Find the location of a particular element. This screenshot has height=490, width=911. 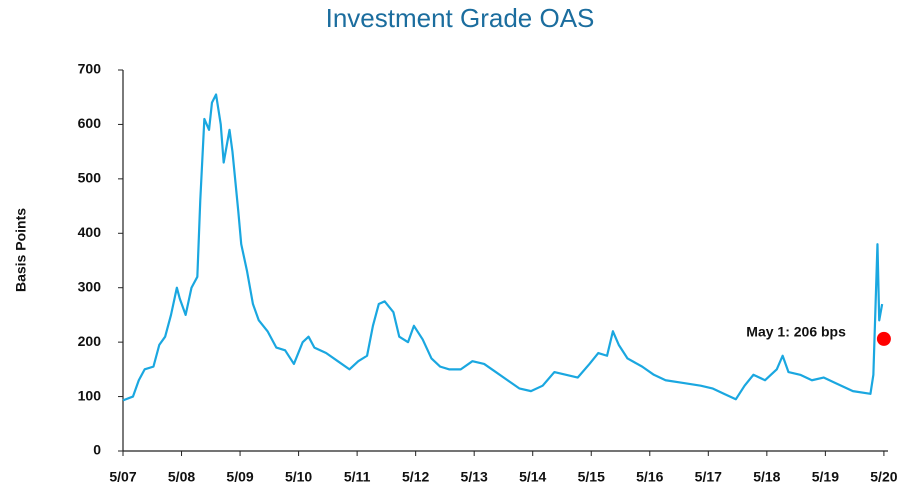

x-tick-label: 5/09 is located at coordinates (239, 477).